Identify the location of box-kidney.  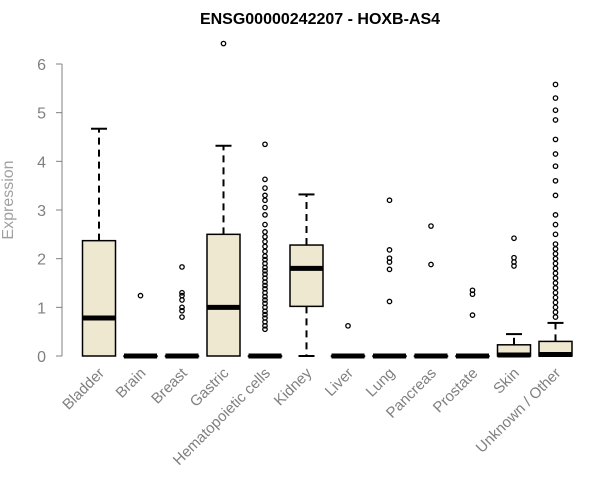
(306, 275).